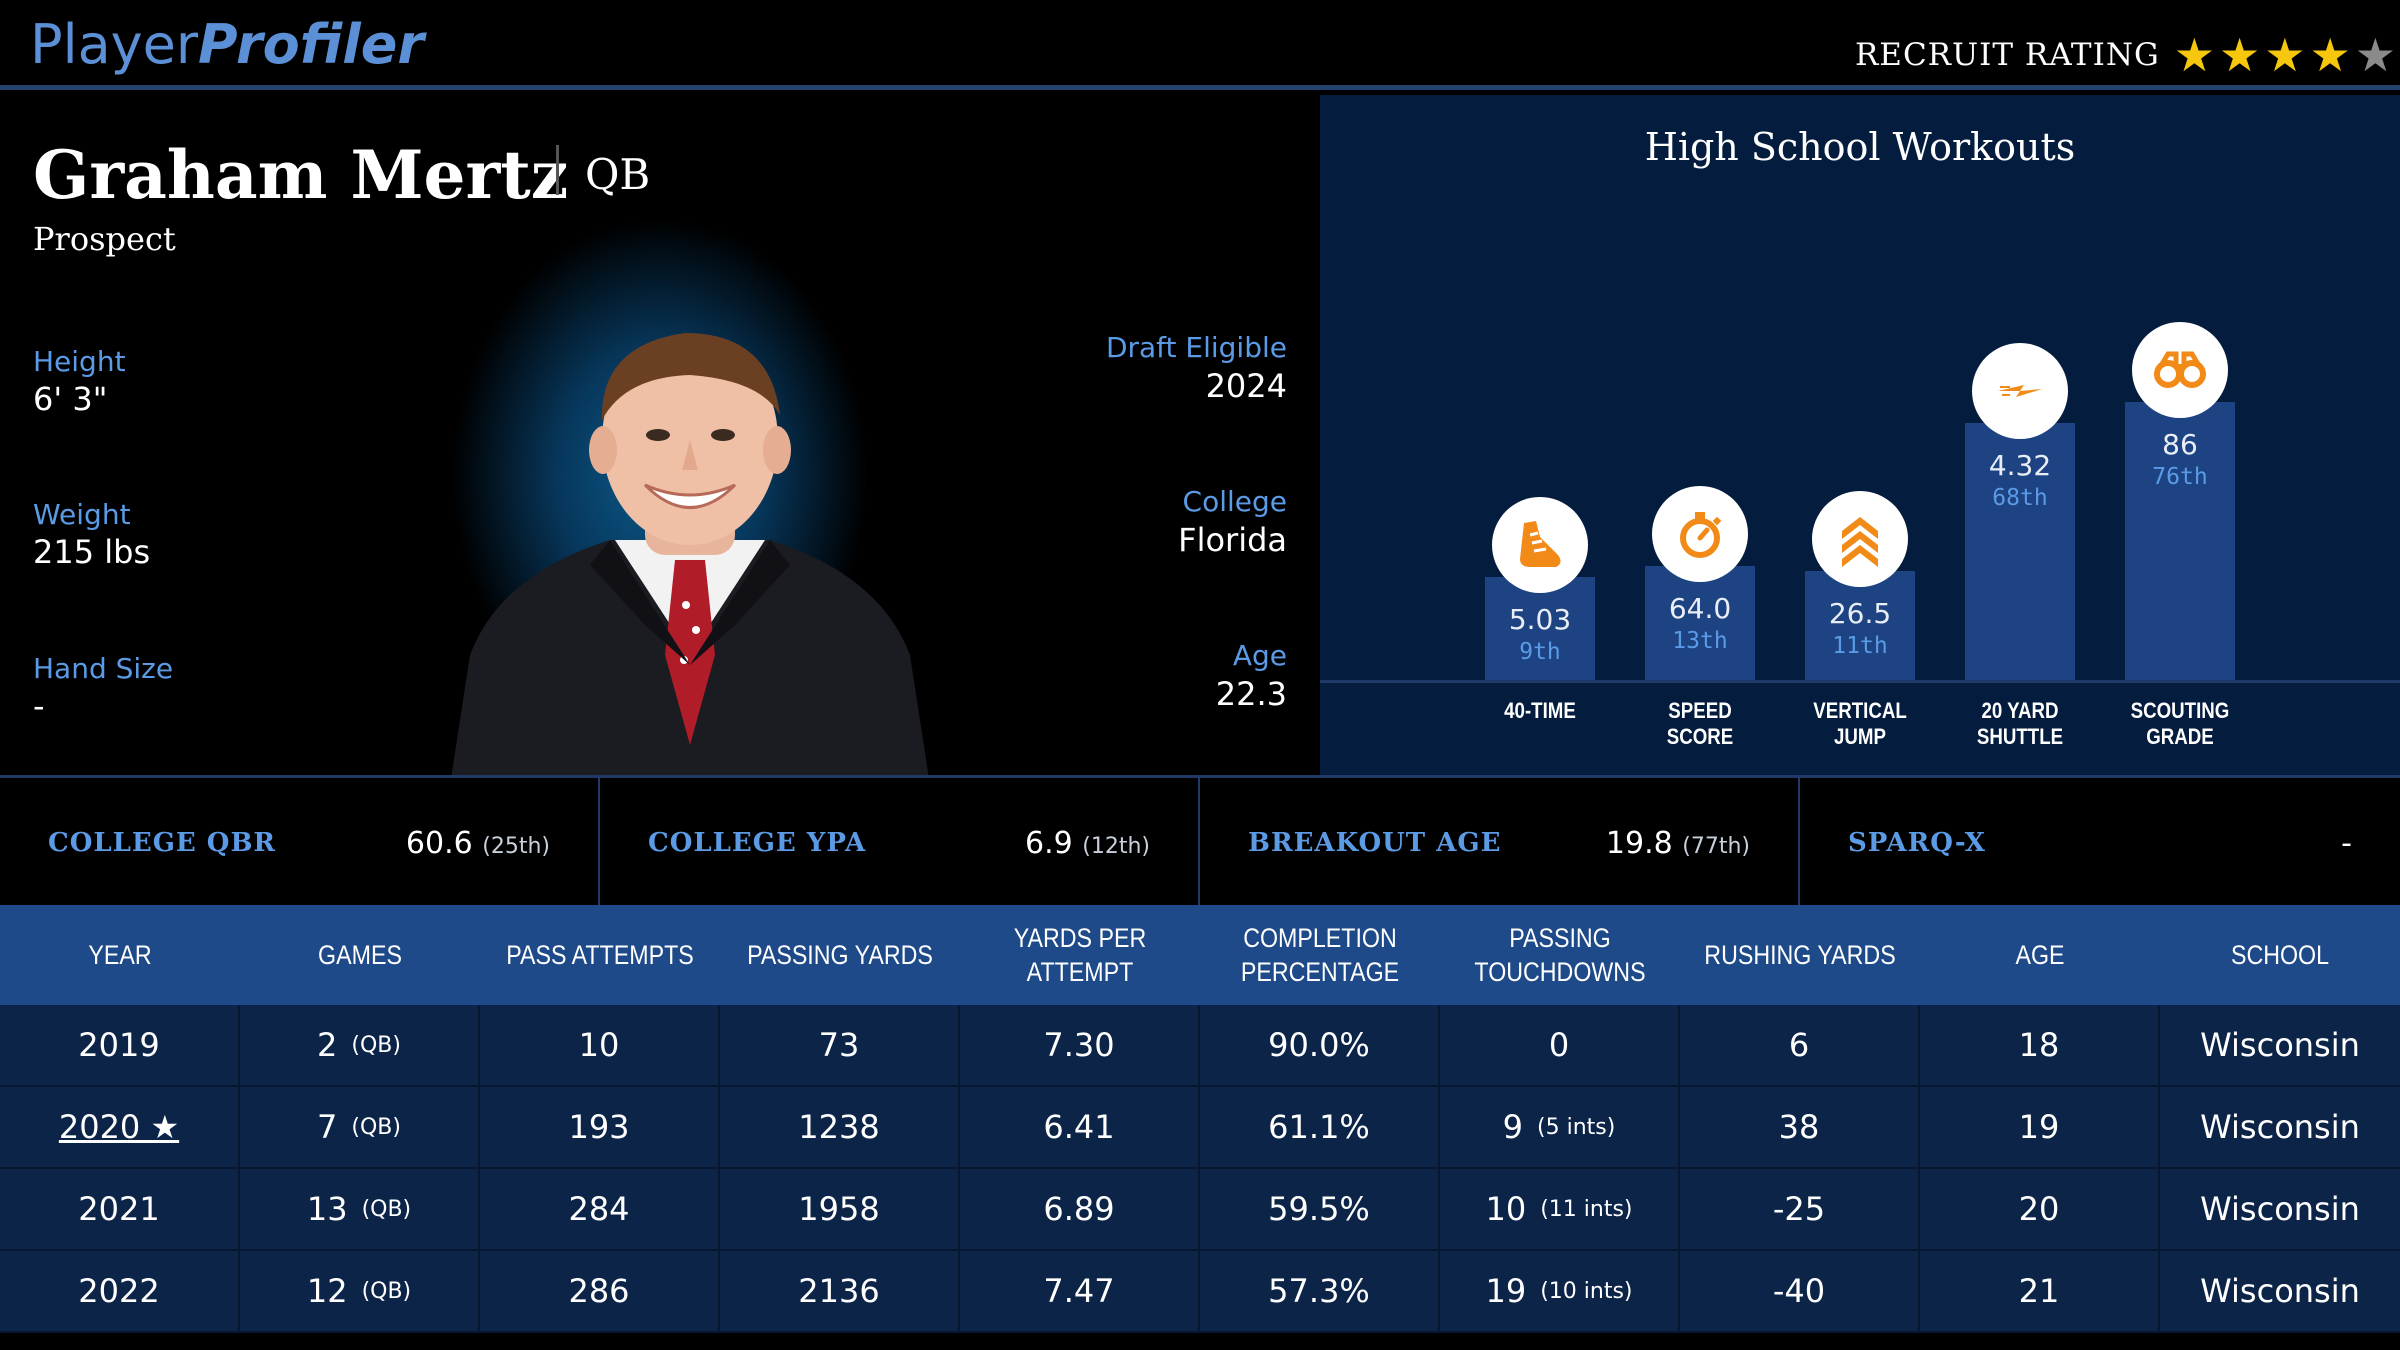 The width and height of the screenshot is (2400, 1350). I want to click on cell-value: 7.30, so click(1079, 1045).